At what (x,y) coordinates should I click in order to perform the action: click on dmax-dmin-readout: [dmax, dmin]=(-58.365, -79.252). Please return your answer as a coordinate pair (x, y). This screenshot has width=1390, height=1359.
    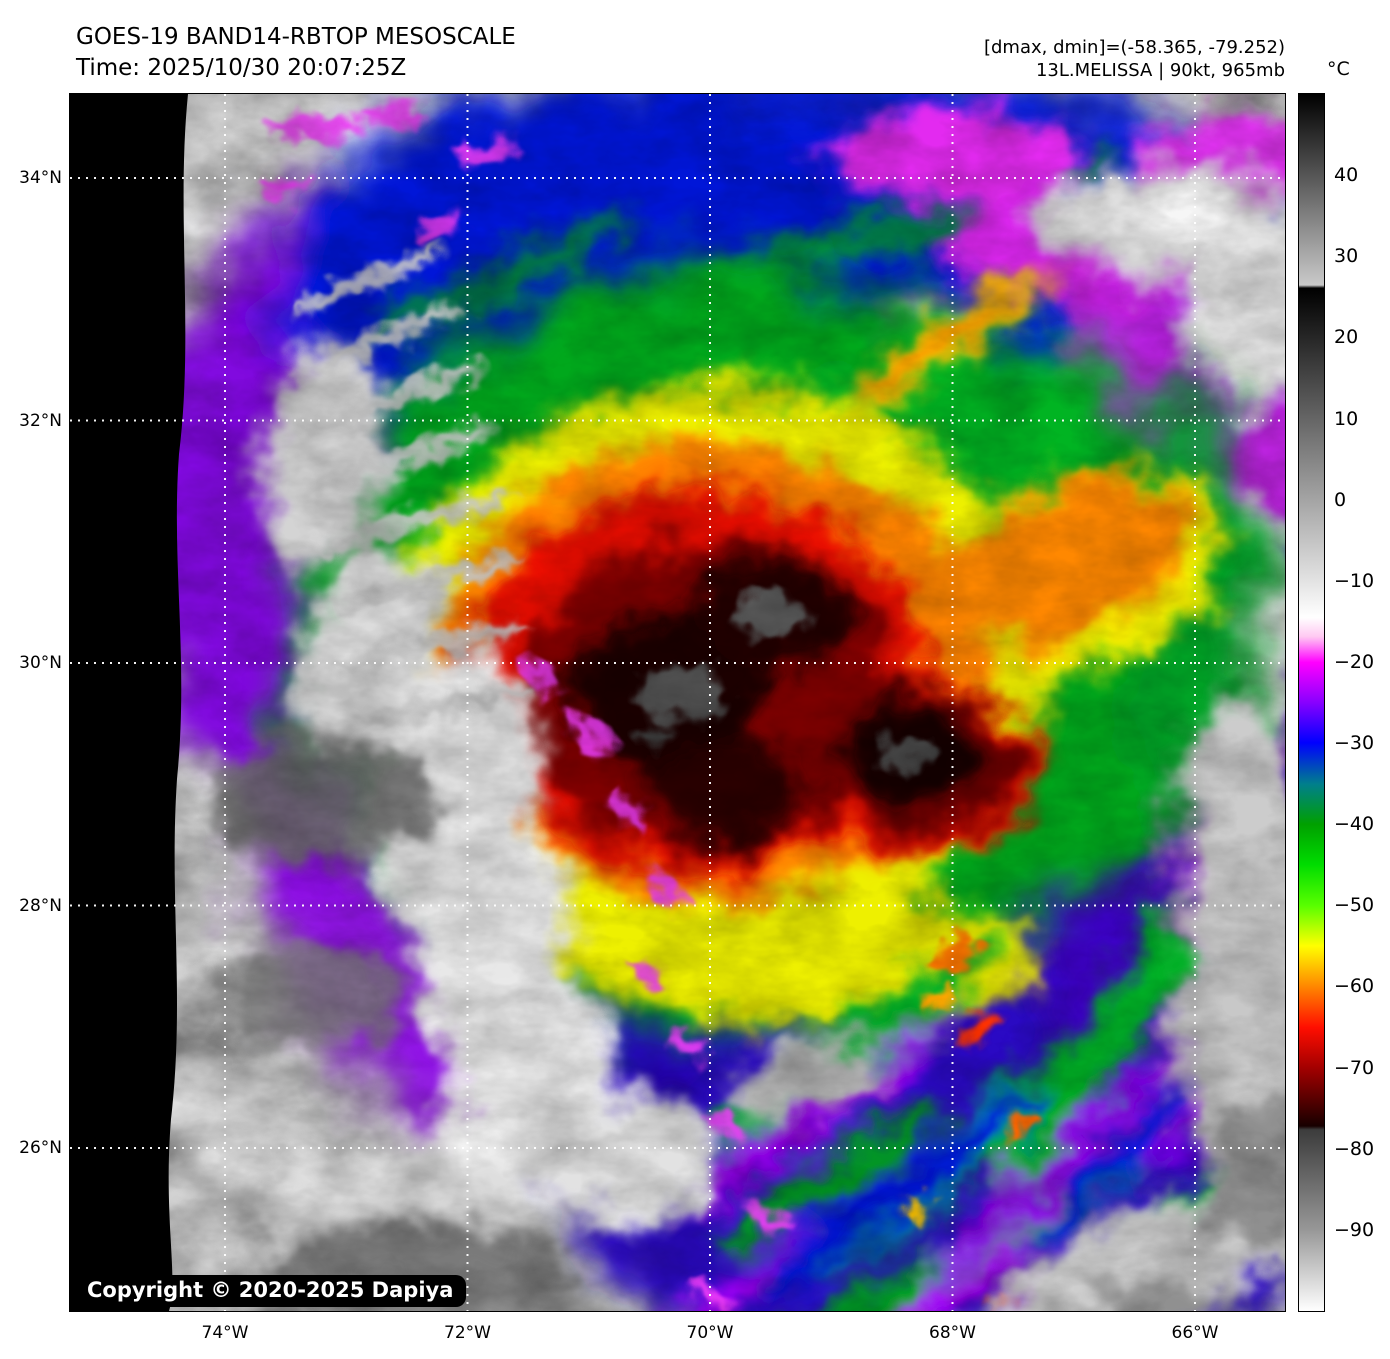
    Looking at the image, I should click on (1134, 47).